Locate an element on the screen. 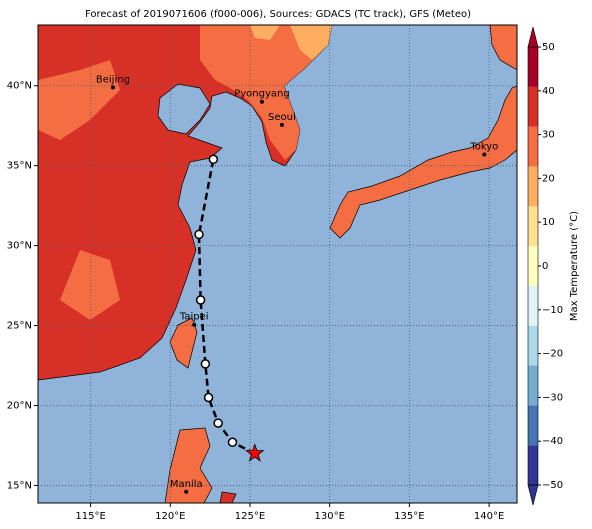 This screenshot has width=592, height=529. city-label: Tokyo is located at coordinates (483, 146).